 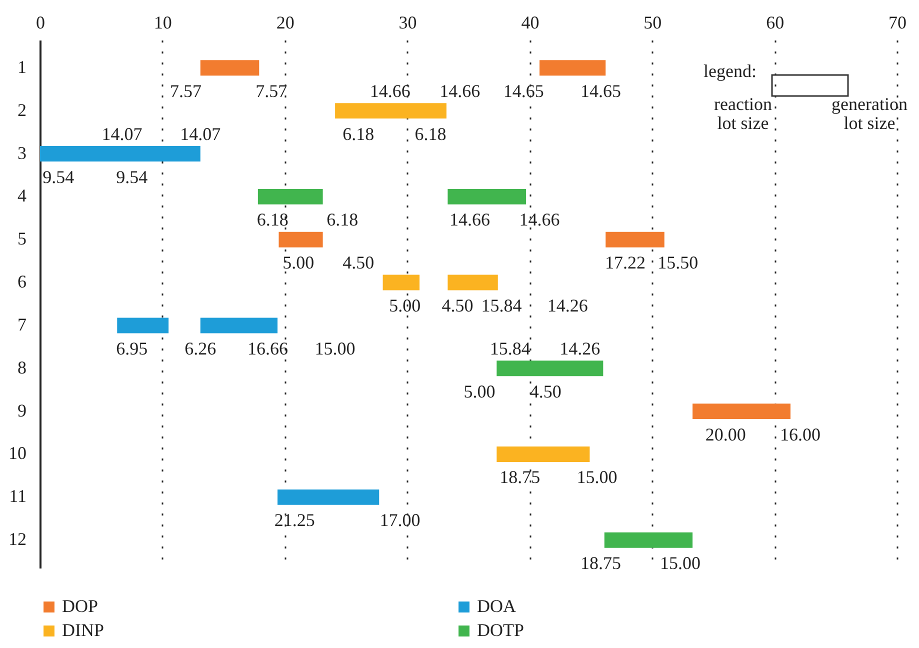 What do you see at coordinates (678, 262) in the screenshot?
I see `annotation: 15.50` at bounding box center [678, 262].